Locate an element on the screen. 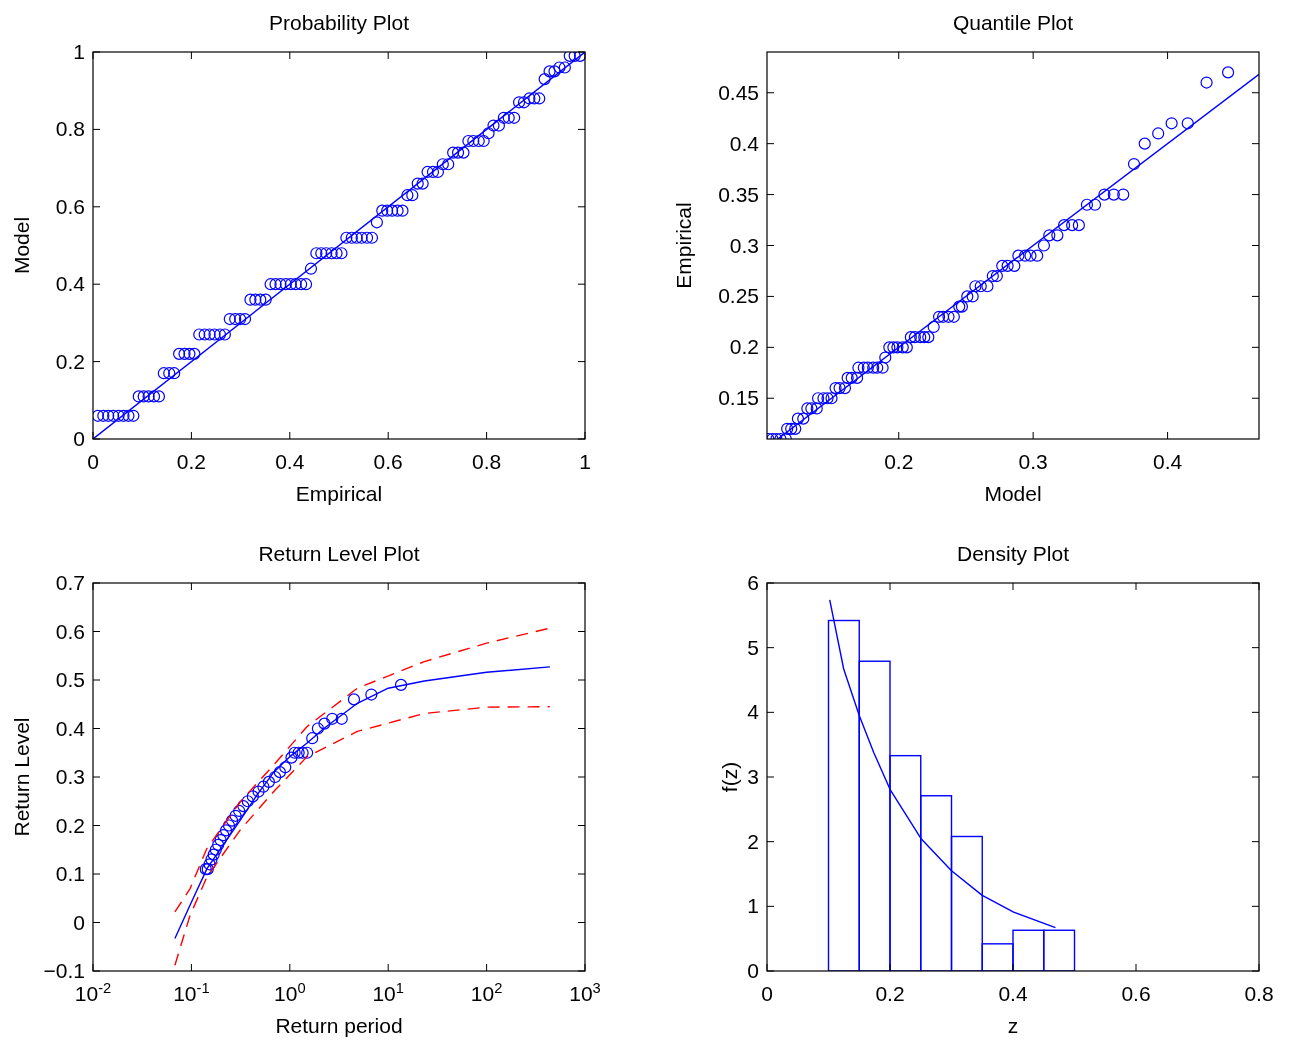  y-tick-label: 6 is located at coordinates (753, 582).